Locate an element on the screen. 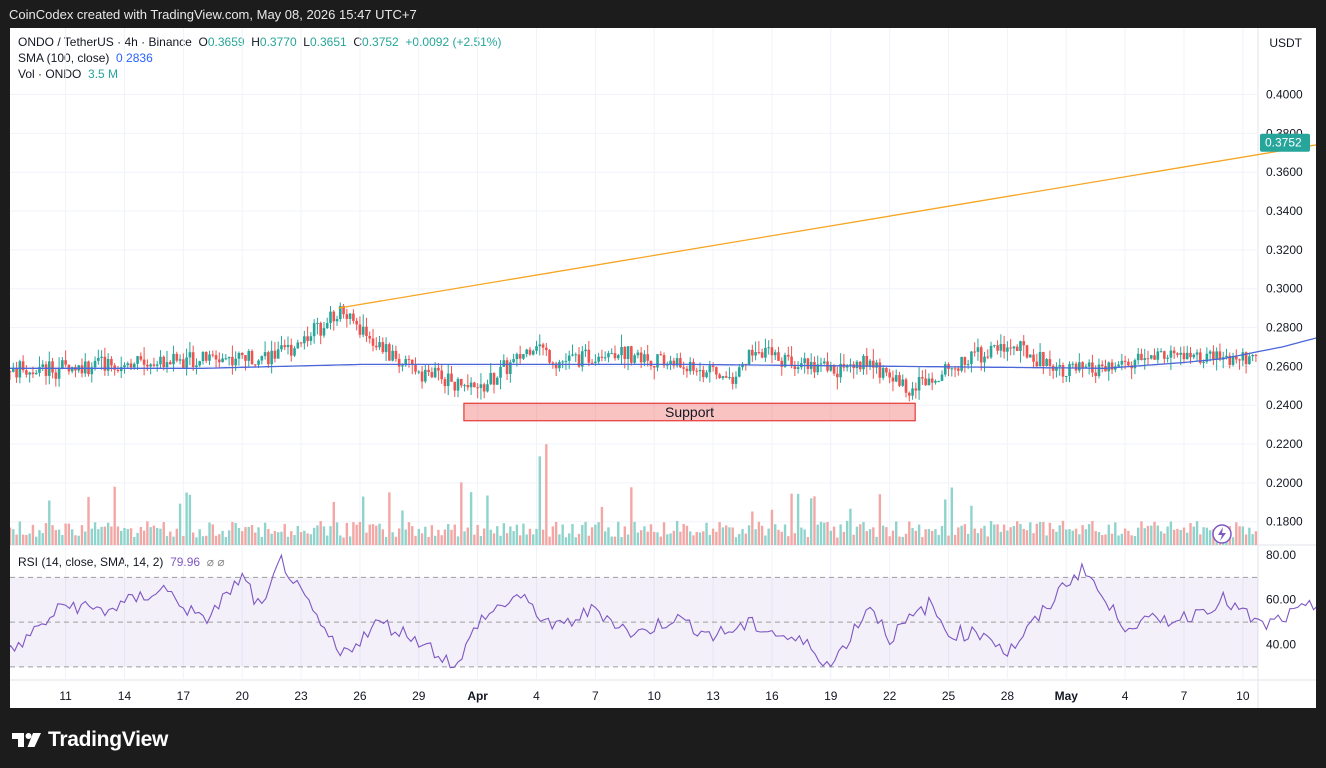  sma-legend: SMA (100, close) 0.2836 is located at coordinates (85, 58).